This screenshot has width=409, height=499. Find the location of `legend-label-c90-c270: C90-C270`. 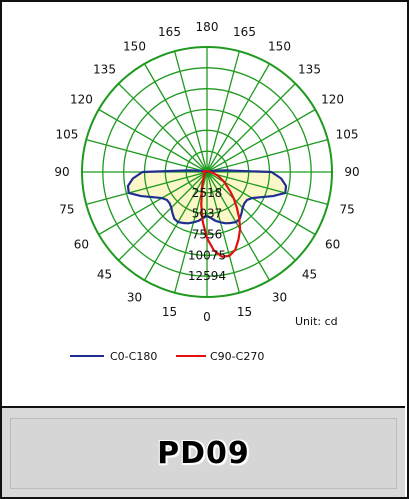

legend-label-c90-c270: C90-C270 is located at coordinates (237, 356).